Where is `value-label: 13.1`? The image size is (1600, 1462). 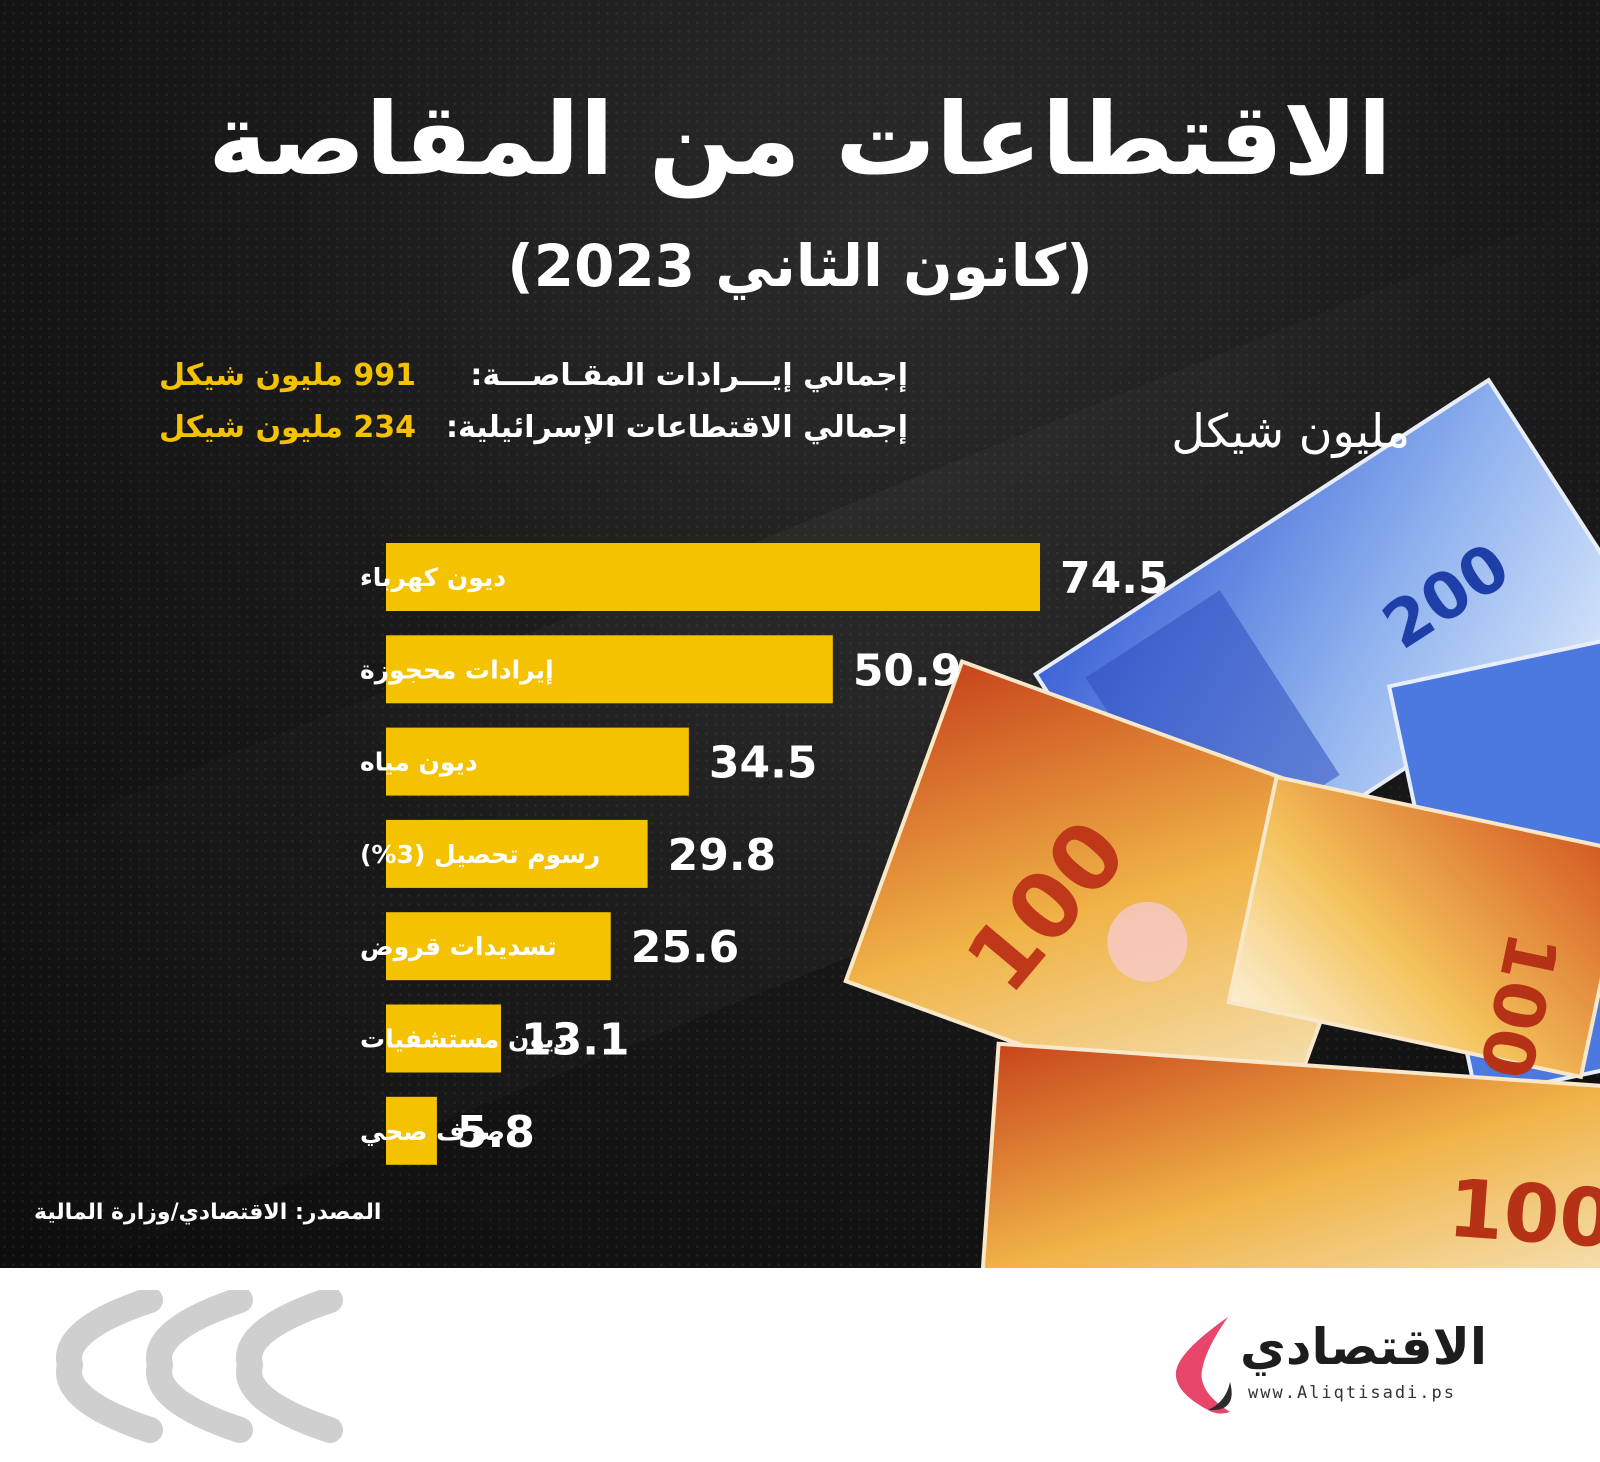 value-label: 13.1 is located at coordinates (575, 1040).